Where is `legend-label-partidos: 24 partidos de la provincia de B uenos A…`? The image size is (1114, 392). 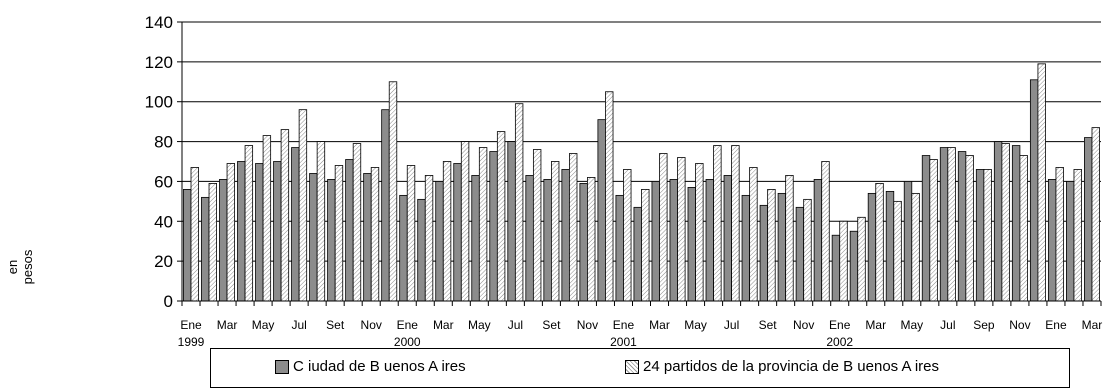 legend-label-partidos: 24 partidos de la provincia de B uenos A… is located at coordinates (791, 366).